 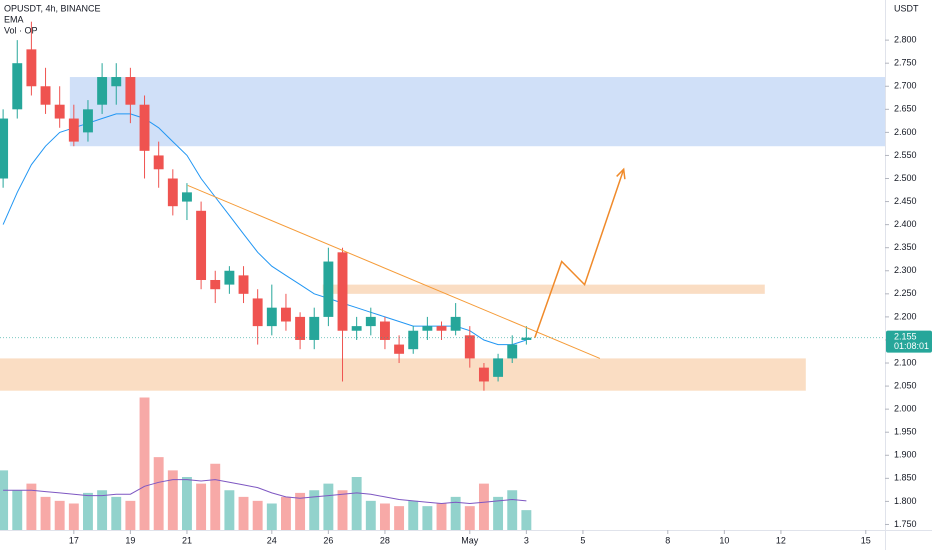 What do you see at coordinates (21, 30) in the screenshot?
I see `indicator-label: Vol · OP` at bounding box center [21, 30].